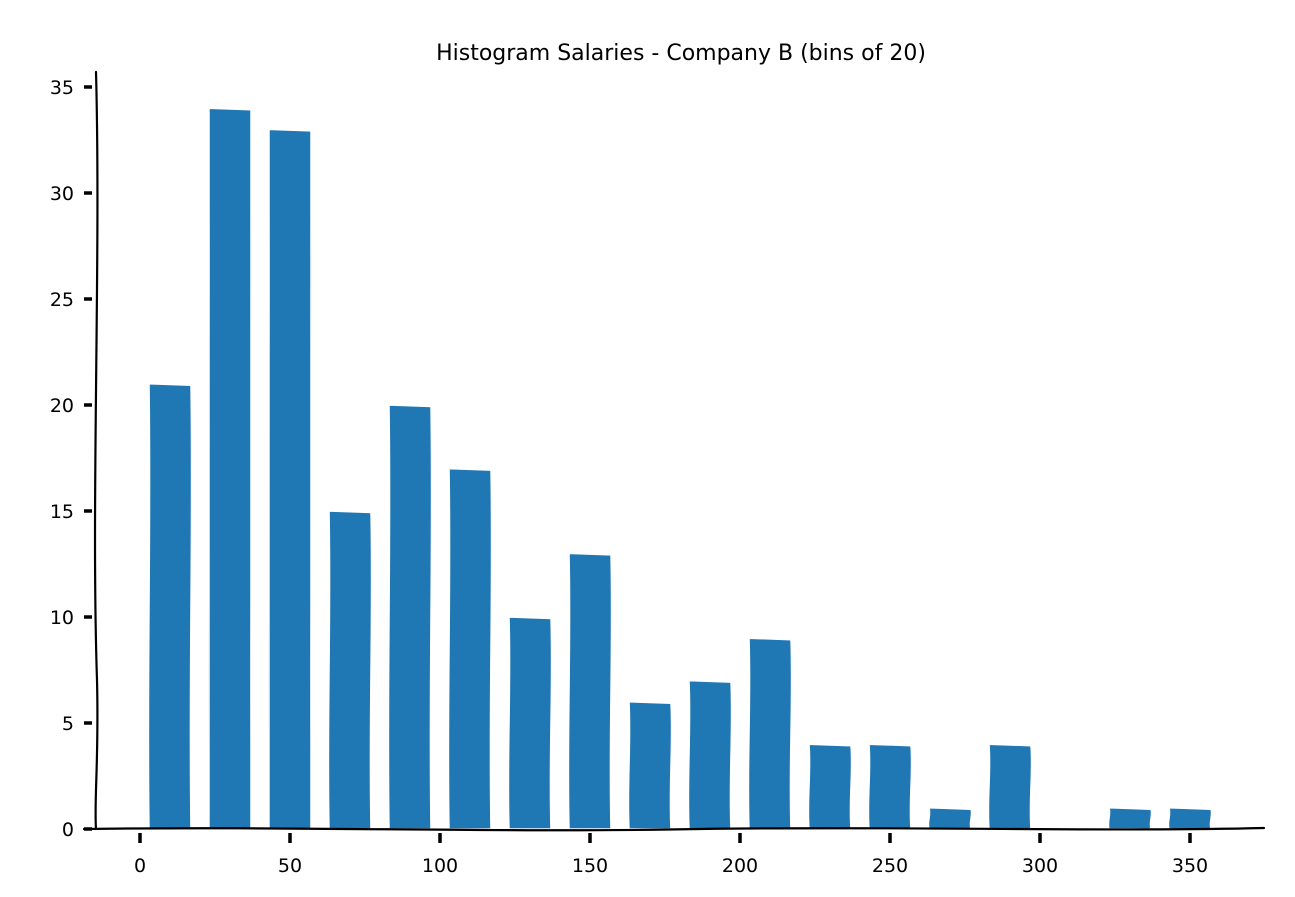 The width and height of the screenshot is (1295, 897). I want to click on y-tick-label: 5, so click(68, 724).